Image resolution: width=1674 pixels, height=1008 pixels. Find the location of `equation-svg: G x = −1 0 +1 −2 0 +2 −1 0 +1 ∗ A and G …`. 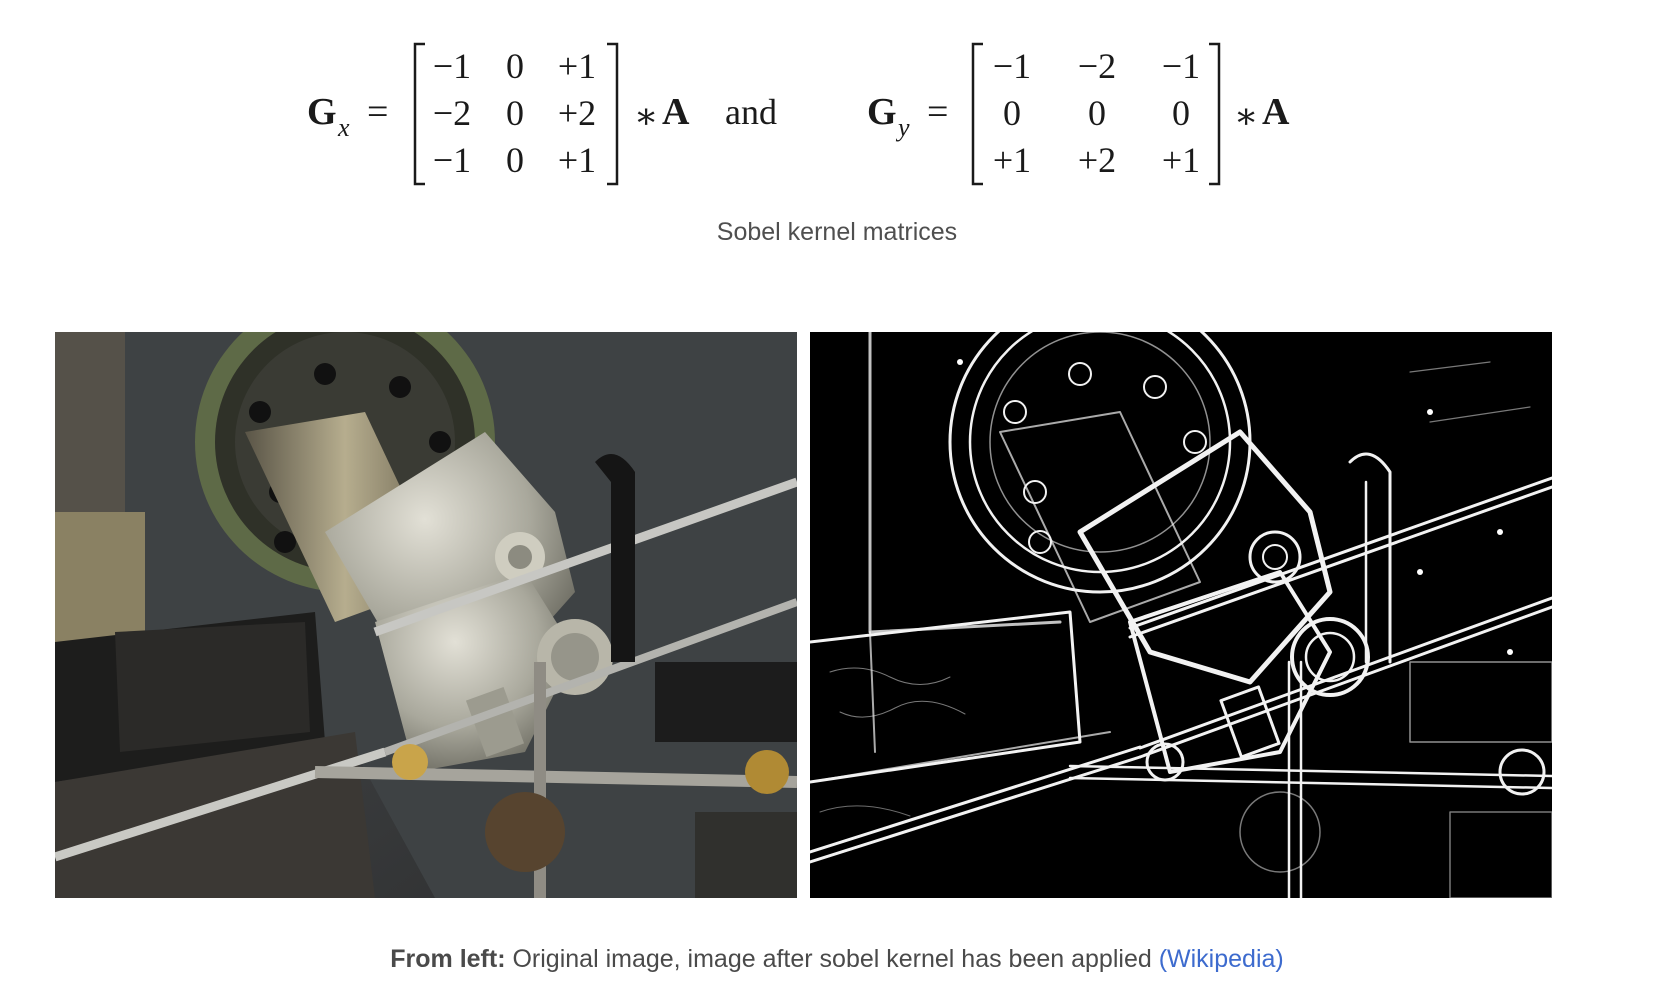

equation-svg: G x = −1 0 +1 −2 0 +2 −1 0 +1 ∗ A and G … is located at coordinates (798, 114).